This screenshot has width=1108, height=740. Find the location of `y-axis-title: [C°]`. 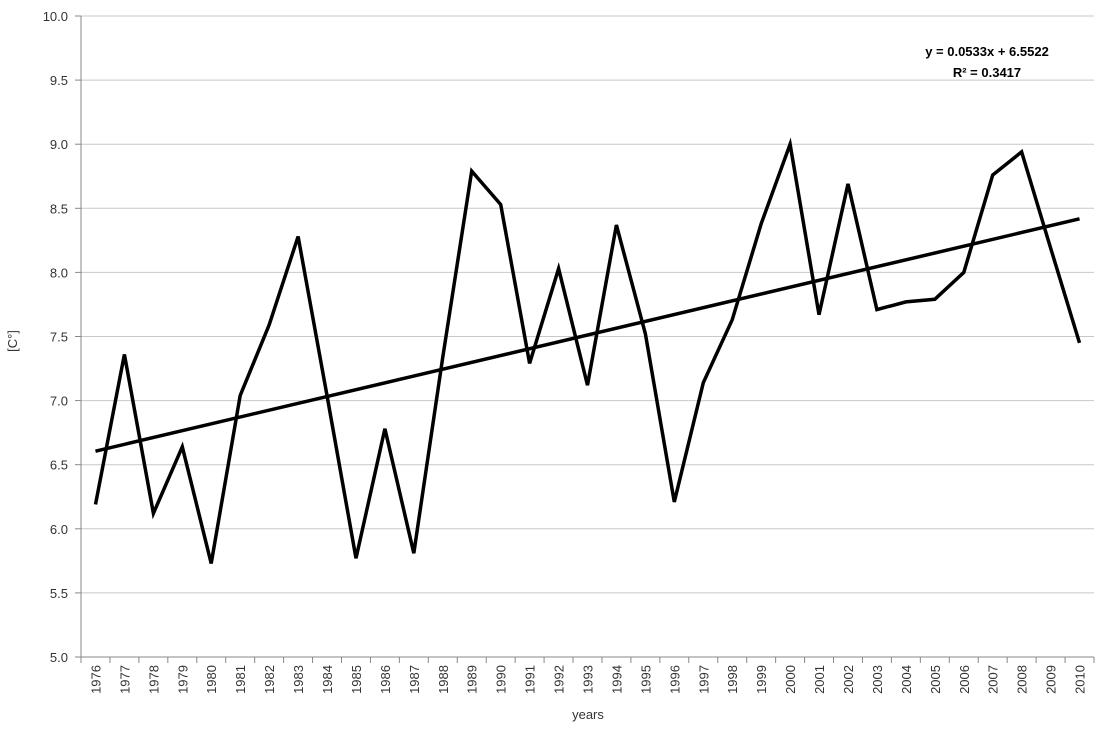

y-axis-title: [C°] is located at coordinates (12, 341).